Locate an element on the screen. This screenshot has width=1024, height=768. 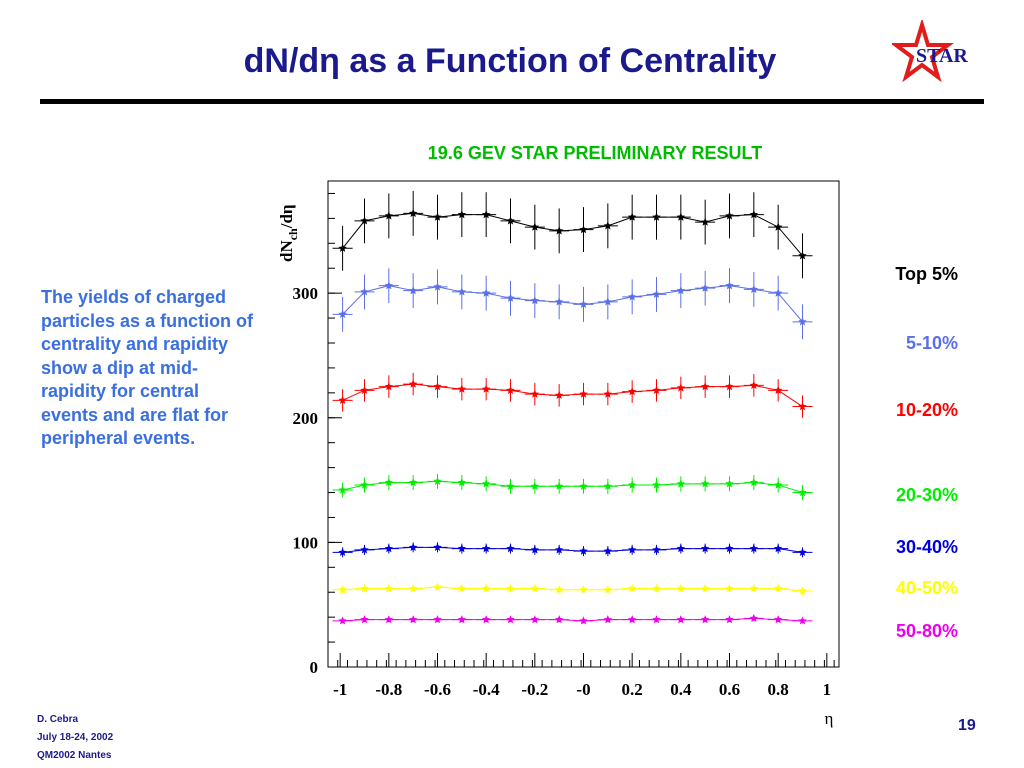
legend-label: 20-30% is located at coordinates (926, 495).